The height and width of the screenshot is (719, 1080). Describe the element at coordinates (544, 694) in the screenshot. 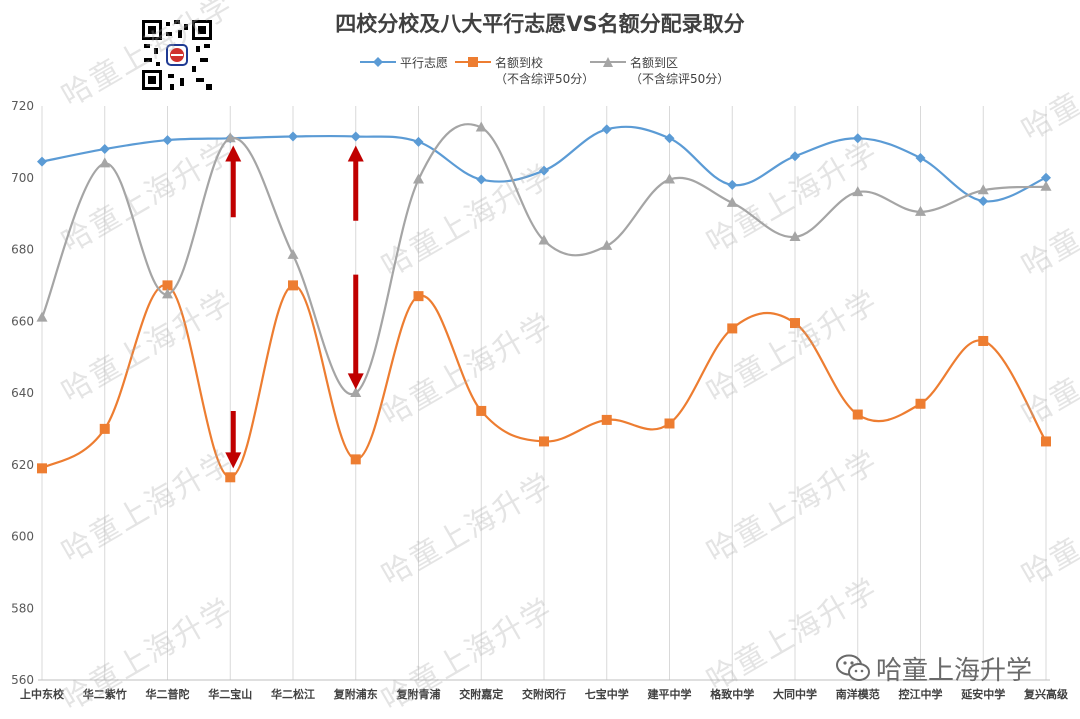

I see `x-tick-label: 交附闵行` at that location.